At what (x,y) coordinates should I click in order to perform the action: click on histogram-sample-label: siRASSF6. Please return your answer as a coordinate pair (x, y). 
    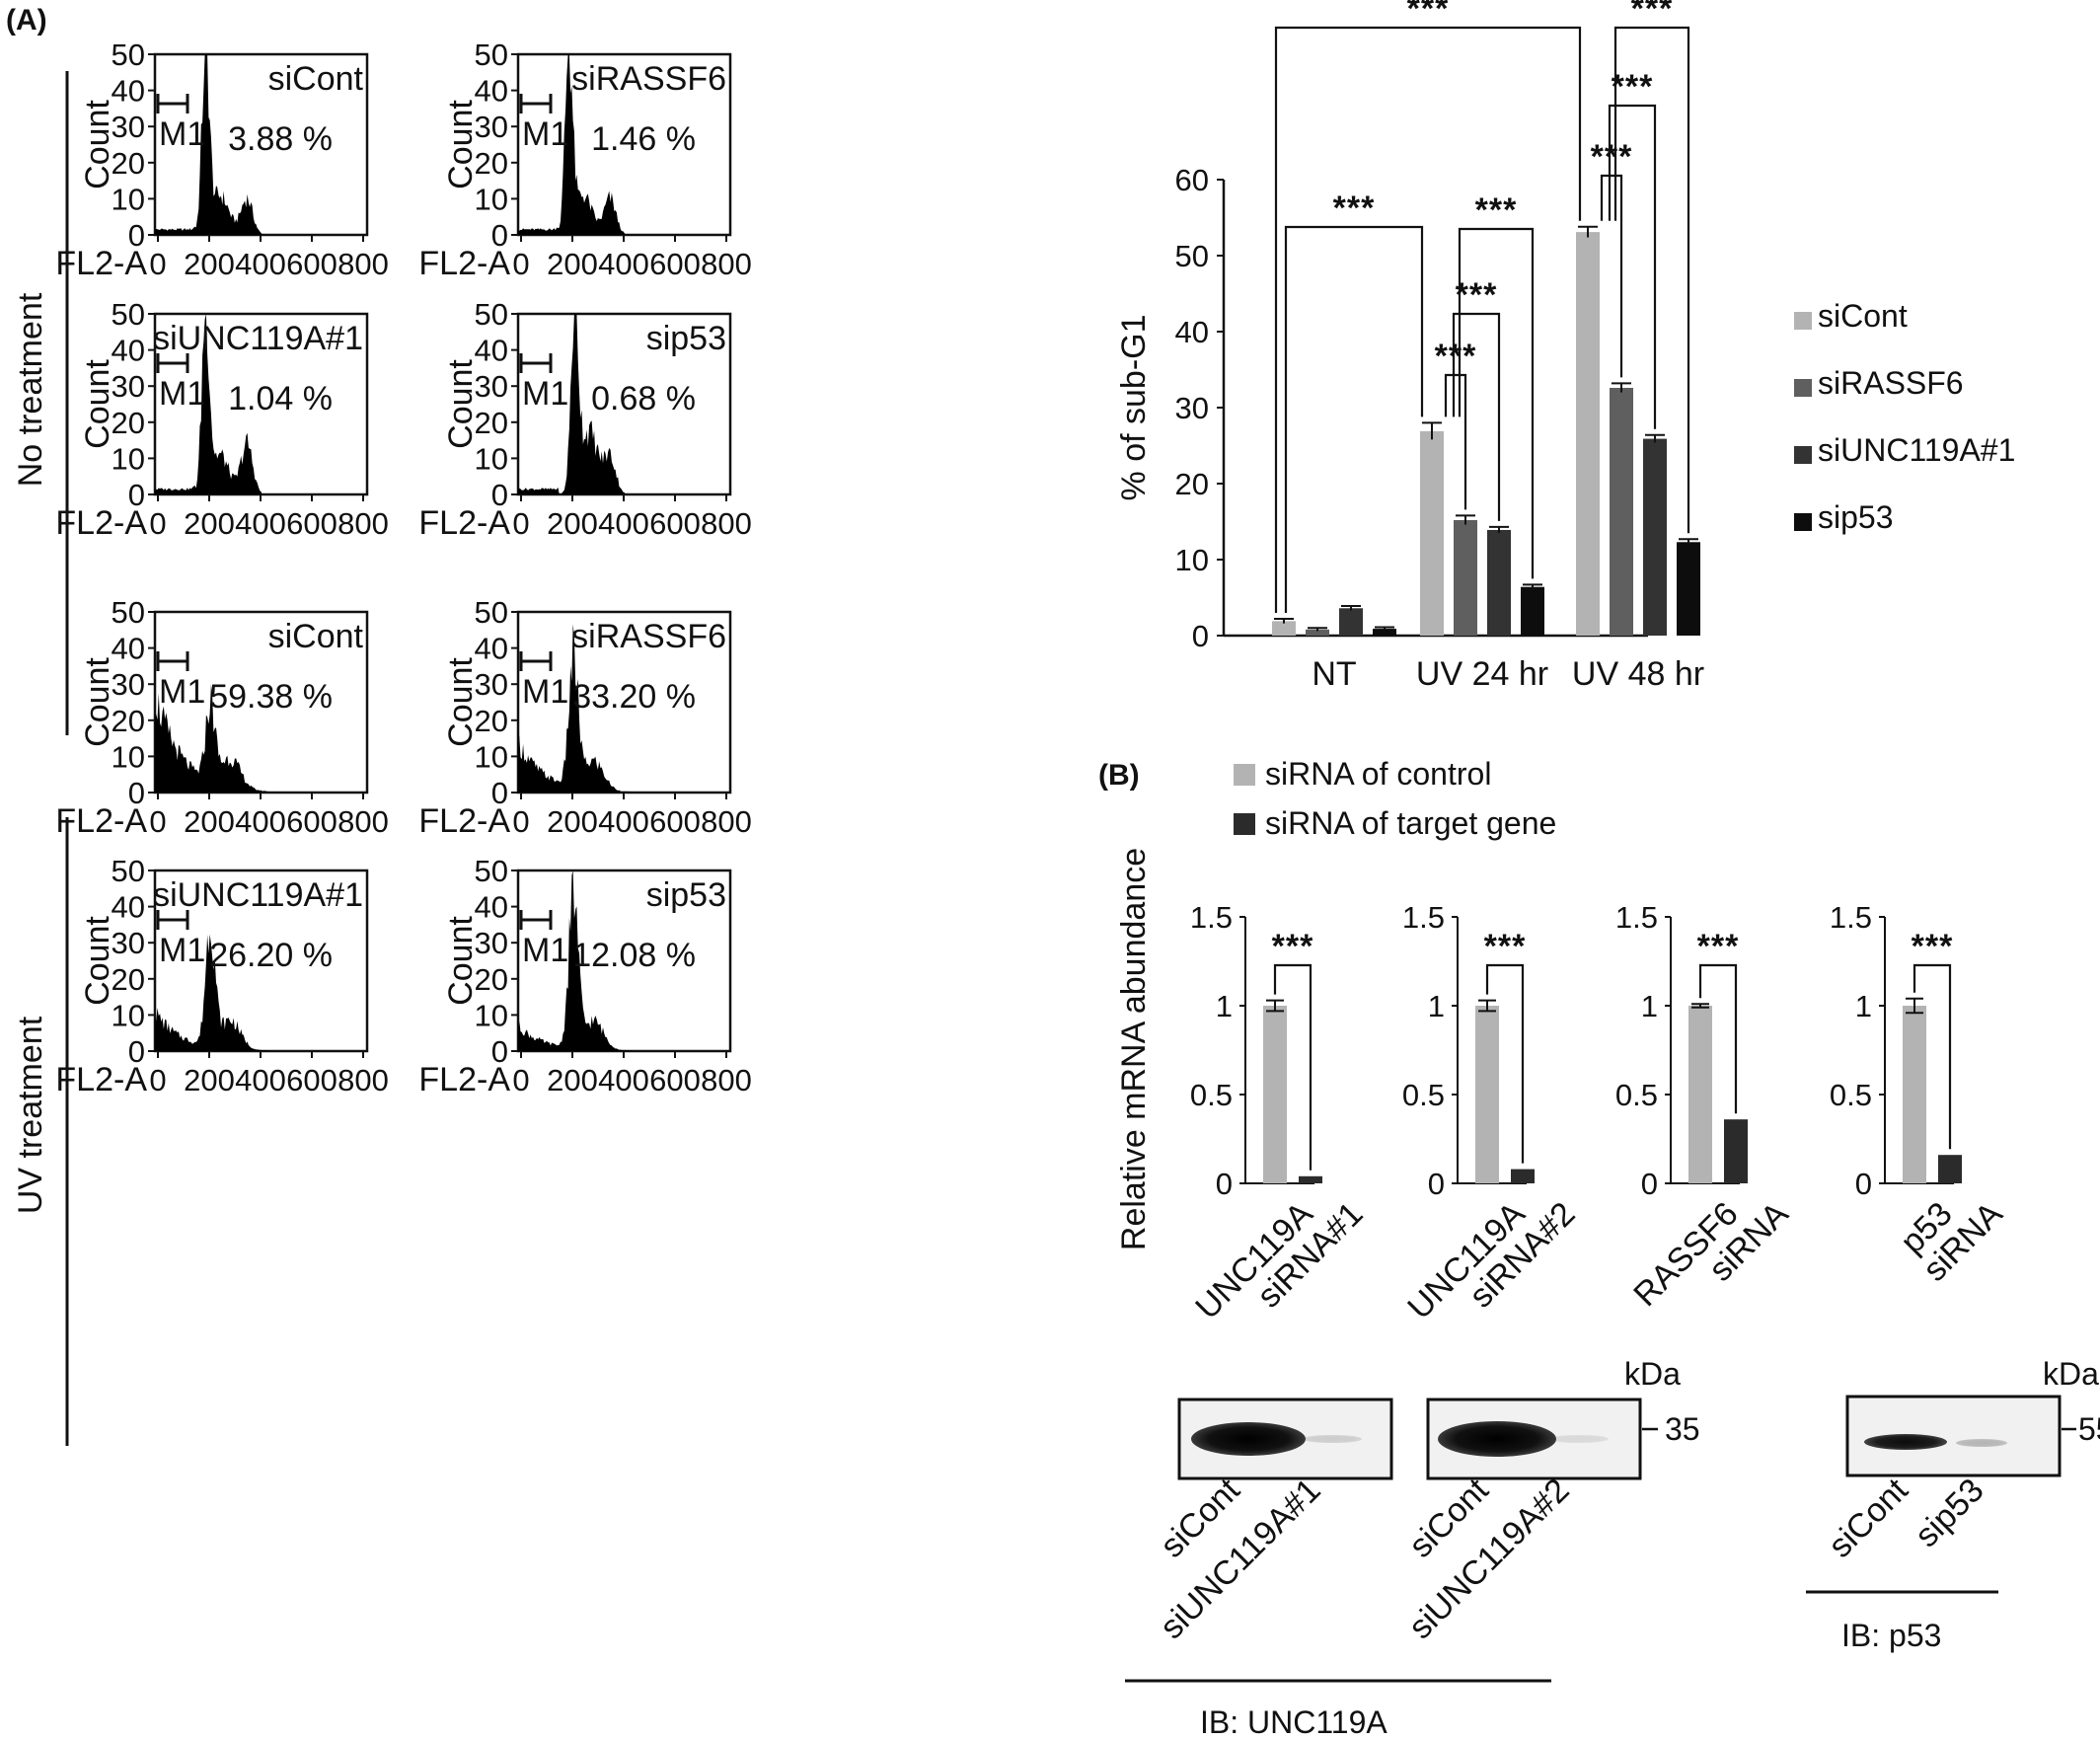
    Looking at the image, I should click on (649, 636).